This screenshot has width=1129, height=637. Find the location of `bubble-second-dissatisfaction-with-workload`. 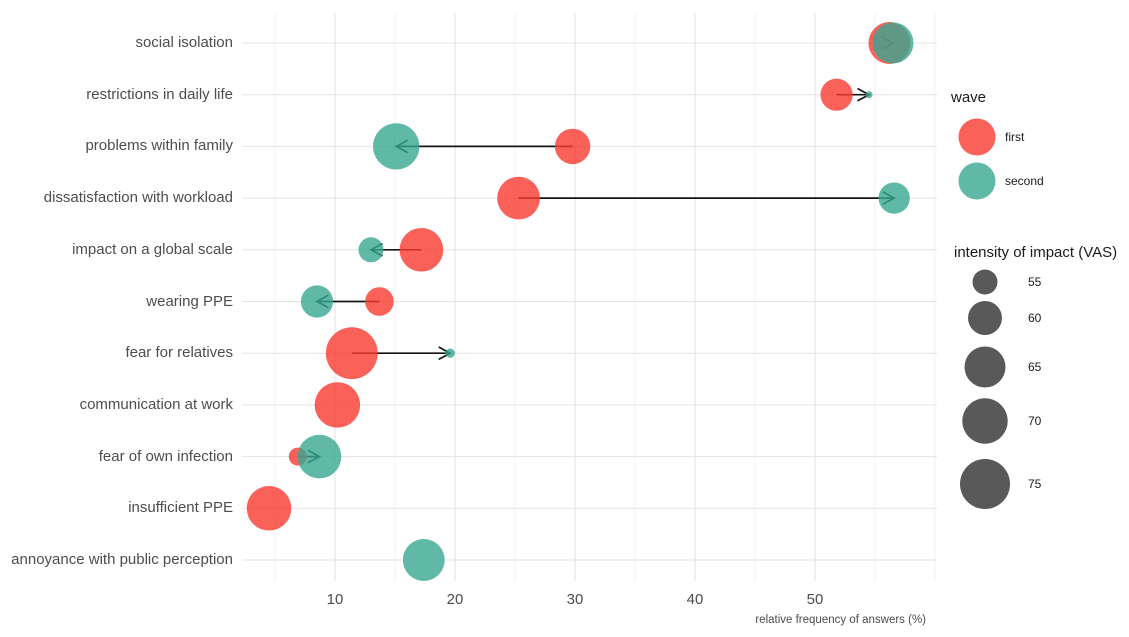

bubble-second-dissatisfaction-with-workload is located at coordinates (894, 198).